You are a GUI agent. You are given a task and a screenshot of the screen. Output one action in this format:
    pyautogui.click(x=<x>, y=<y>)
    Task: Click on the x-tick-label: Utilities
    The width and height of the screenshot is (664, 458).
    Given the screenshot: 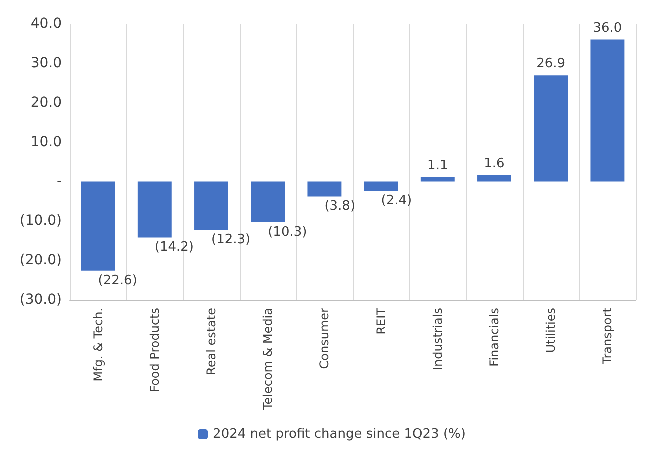 What is the action you would take?
    pyautogui.click(x=551, y=331)
    